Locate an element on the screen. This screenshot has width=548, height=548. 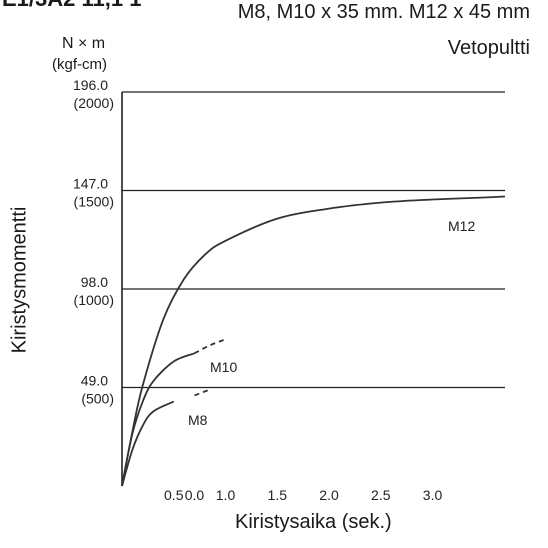
x-tick-label-0: 0.5 is located at coordinates (174, 495).